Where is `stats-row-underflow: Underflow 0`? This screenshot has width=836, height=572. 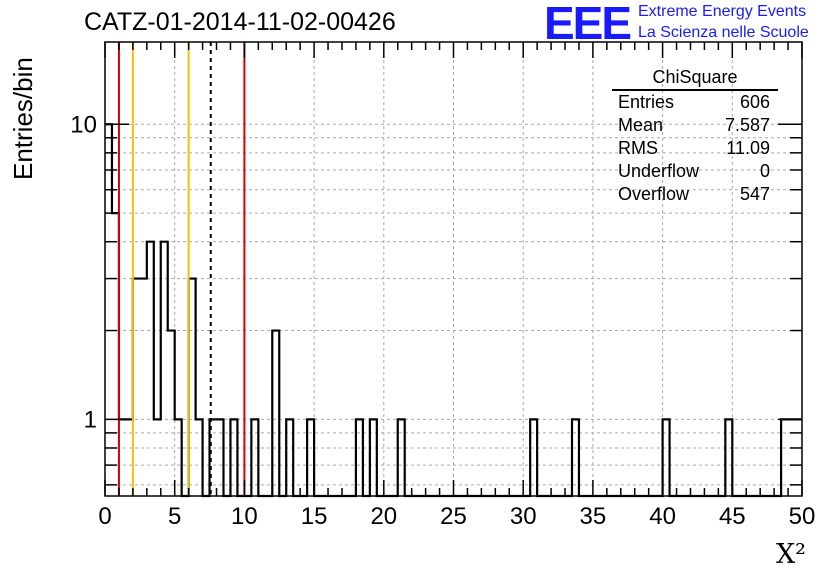 stats-row-underflow: Underflow 0 is located at coordinates (695, 171).